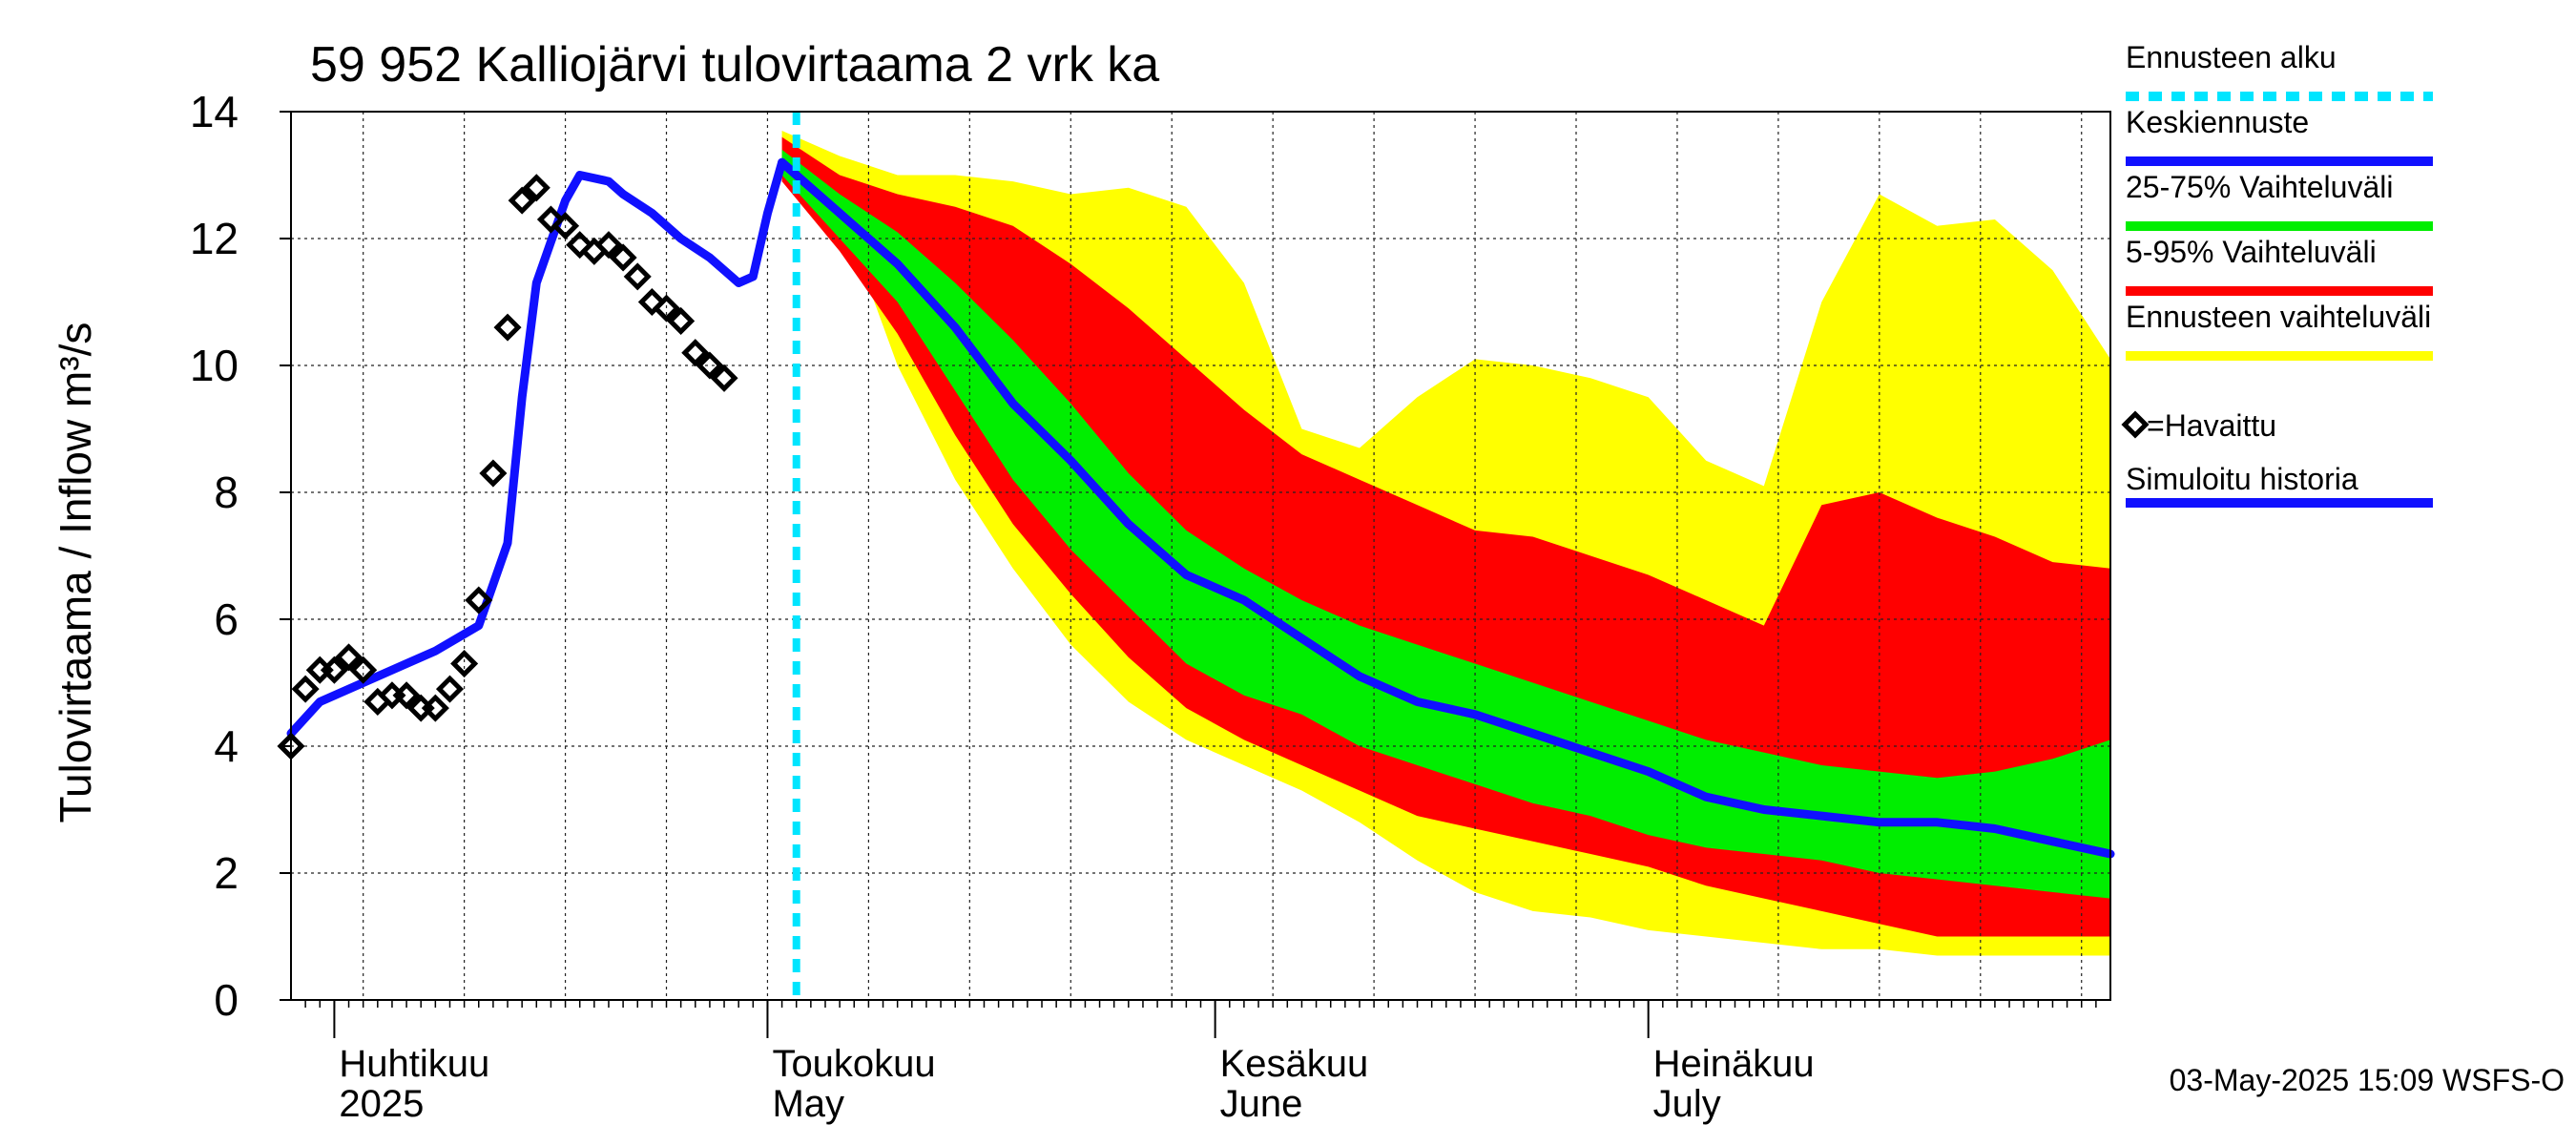 The height and width of the screenshot is (1145, 2576). Describe the element at coordinates (226, 619) in the screenshot. I see `y-tick-label: 6` at that location.